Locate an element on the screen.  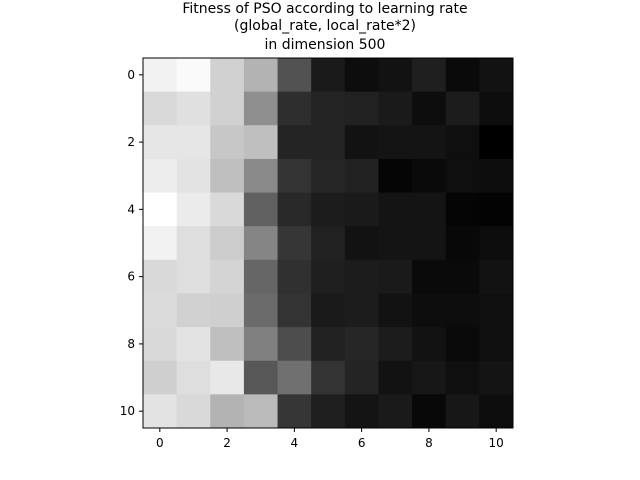
heatmap-cell-r3-c0 is located at coordinates (160, 175).